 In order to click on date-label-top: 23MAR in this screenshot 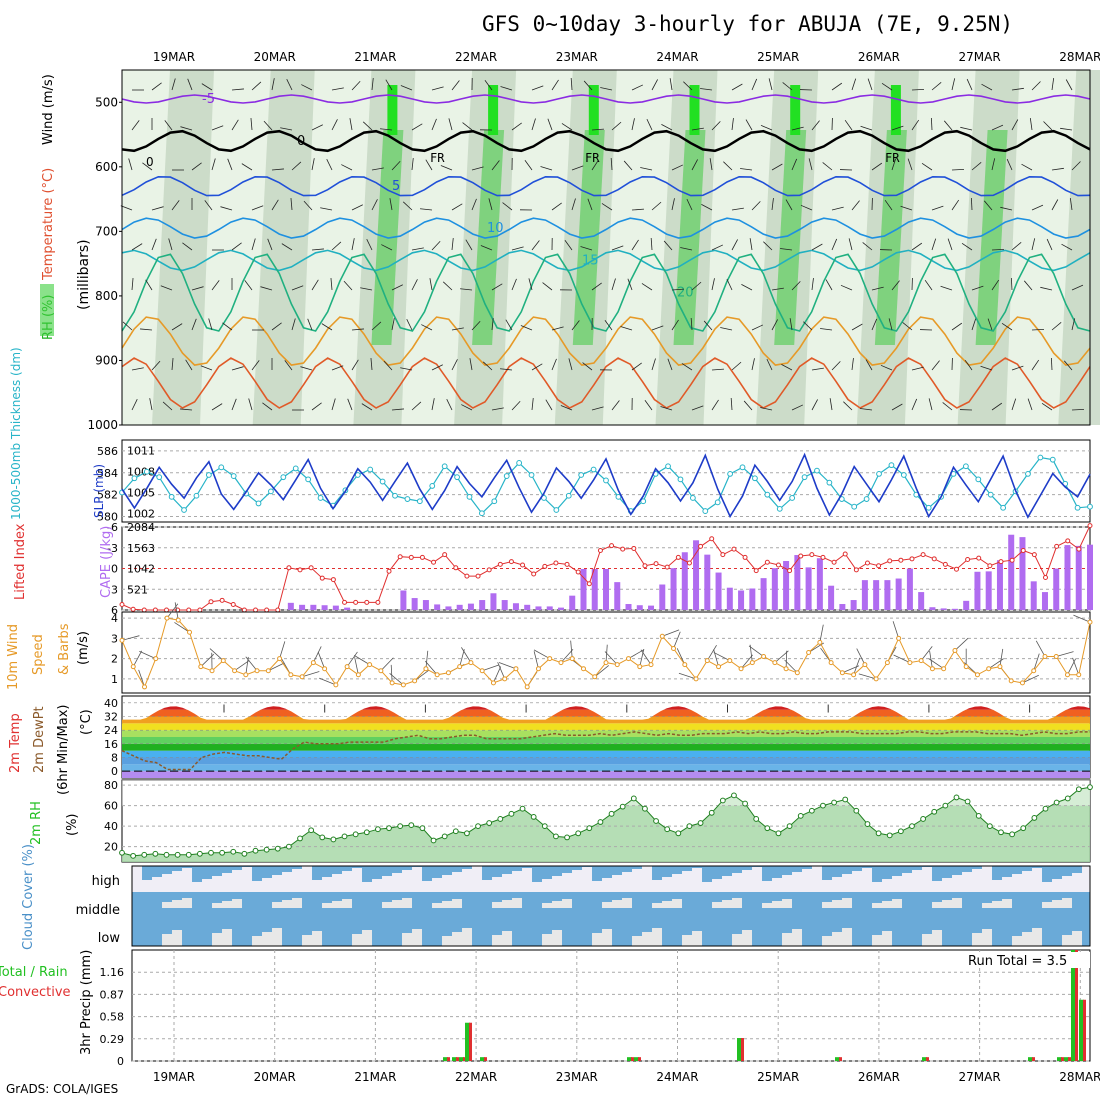, I will do `click(577, 57)`.